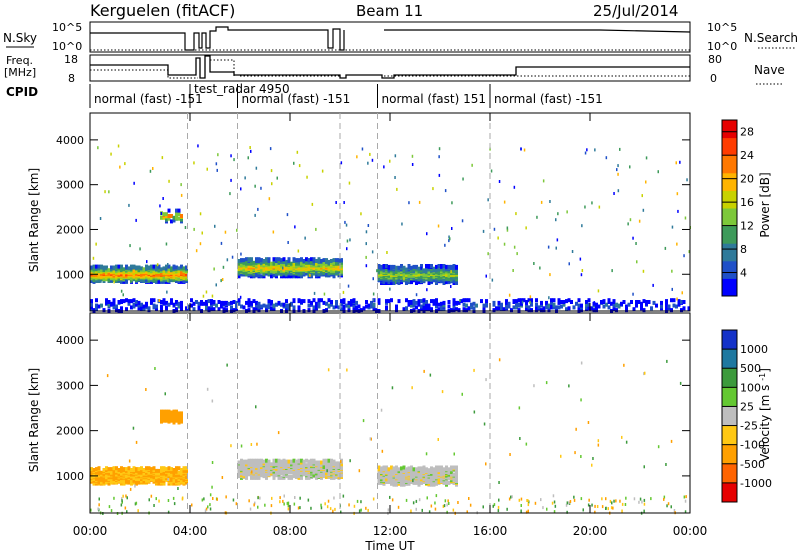 The height and width of the screenshot is (554, 800). What do you see at coordinates (729, 473) in the screenshot?
I see `velocity-colorbar-band` at bounding box center [729, 473].